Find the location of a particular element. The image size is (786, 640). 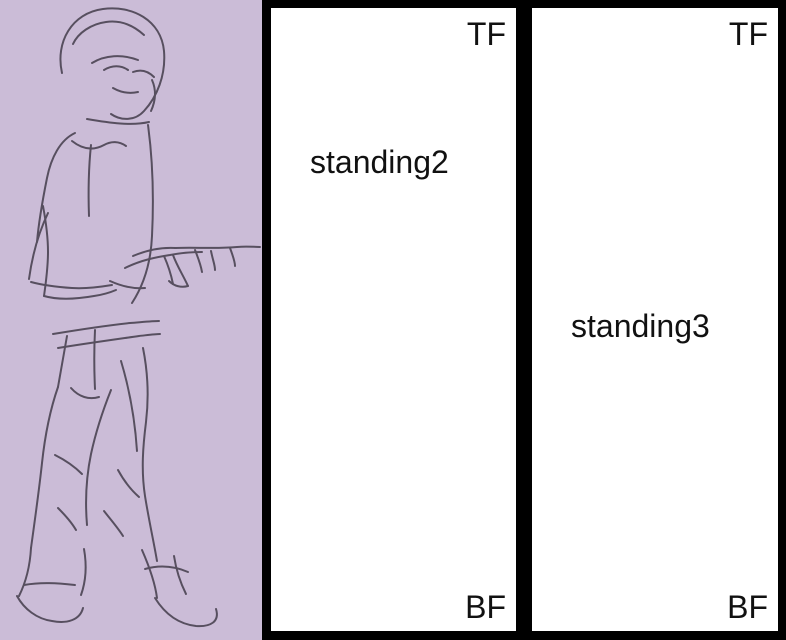

frame-pose-label: standing3 is located at coordinates (640, 326).